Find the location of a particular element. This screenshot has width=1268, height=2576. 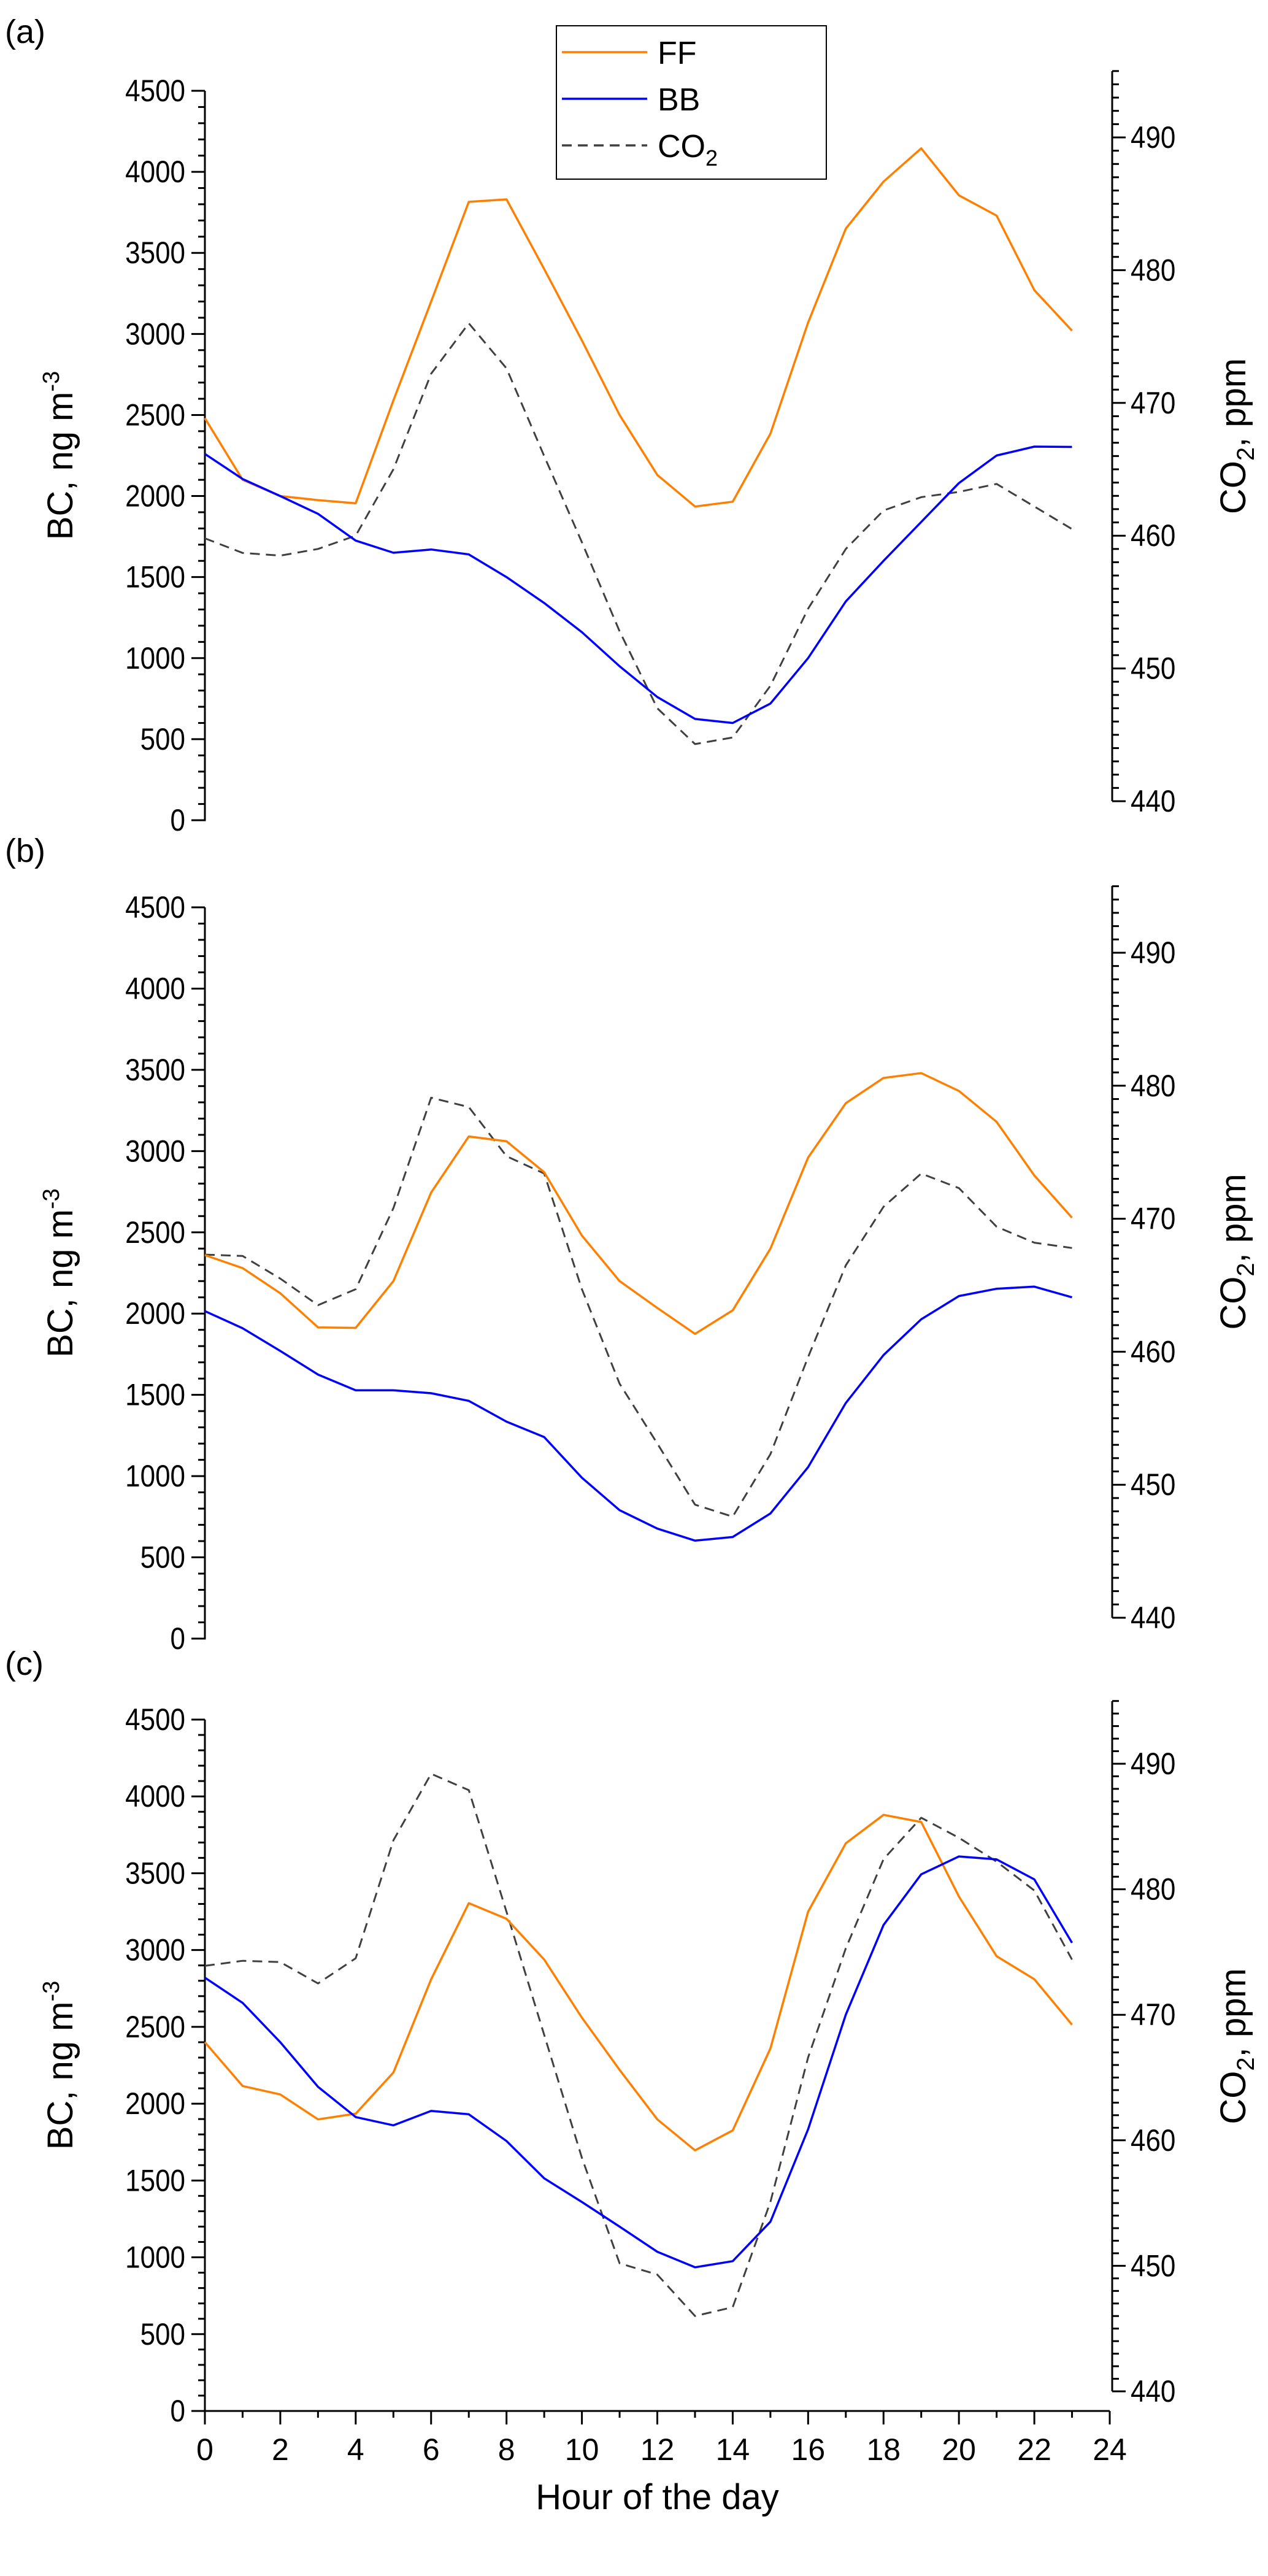

x-tick-label: 6 is located at coordinates (431, 2450).